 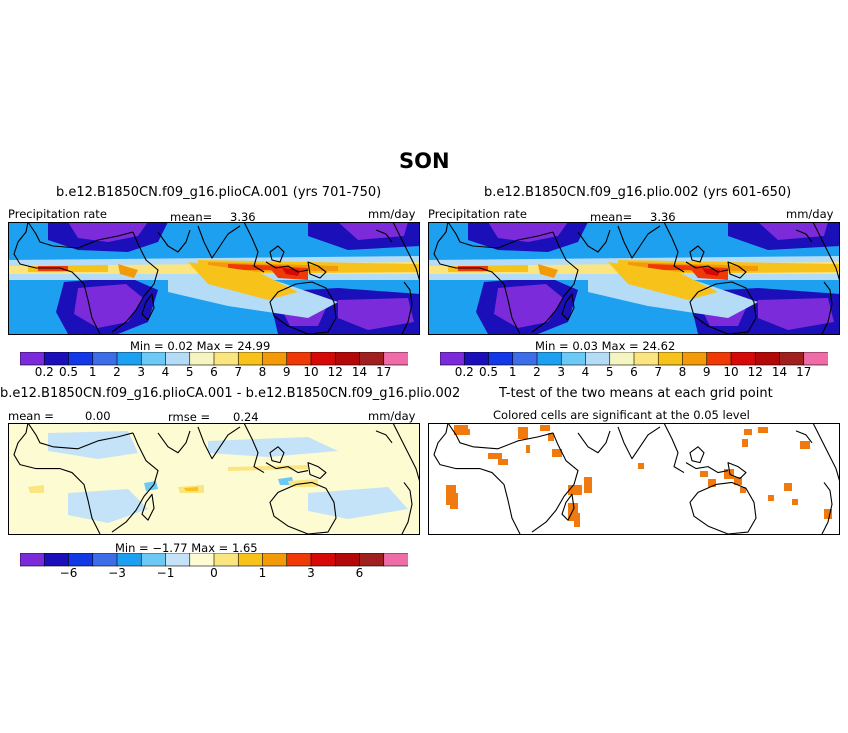 I want to click on panel1-colorbar, so click(x=214, y=359).